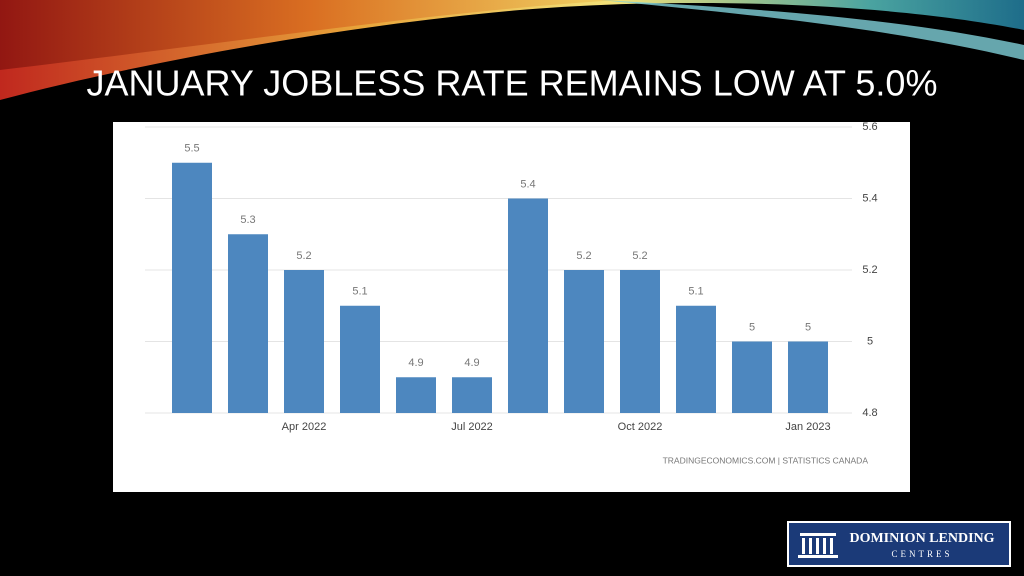 The height and width of the screenshot is (576, 1024). I want to click on value-label: 5.4, so click(527, 184).